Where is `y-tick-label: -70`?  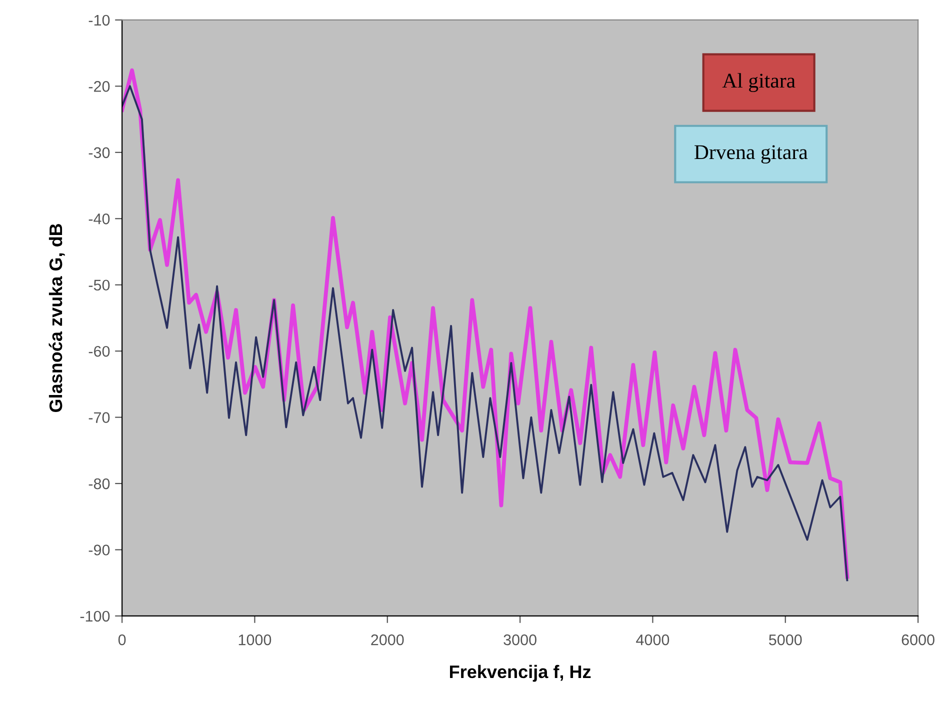
y-tick-label: -70 is located at coordinates (99, 417).